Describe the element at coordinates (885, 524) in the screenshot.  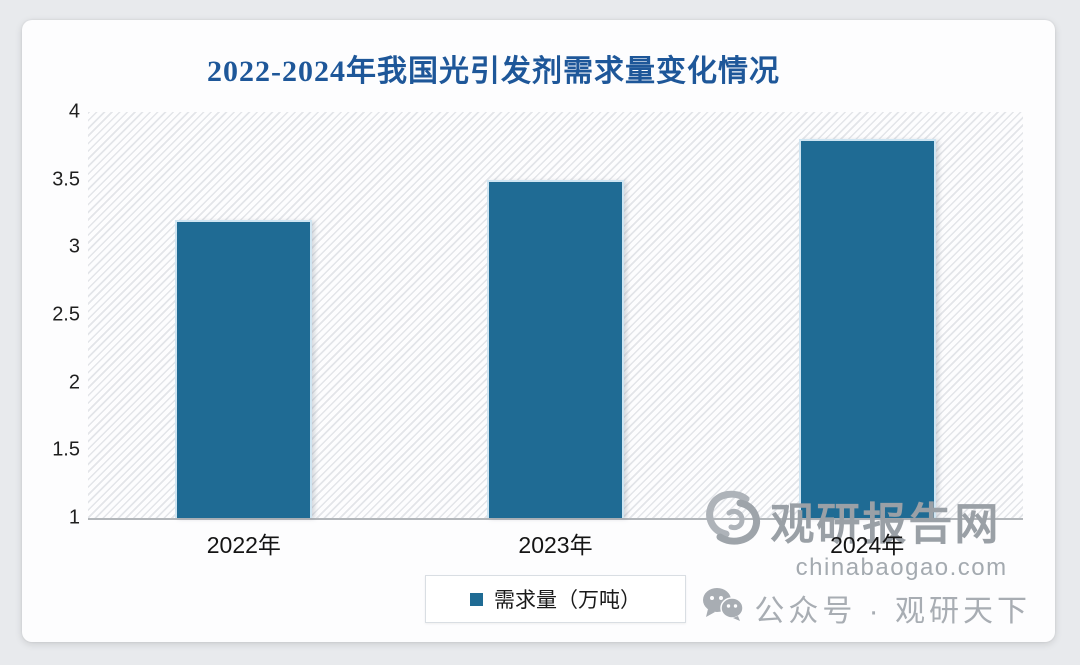
I see `watermark-brand-name: 观研报告网` at that location.